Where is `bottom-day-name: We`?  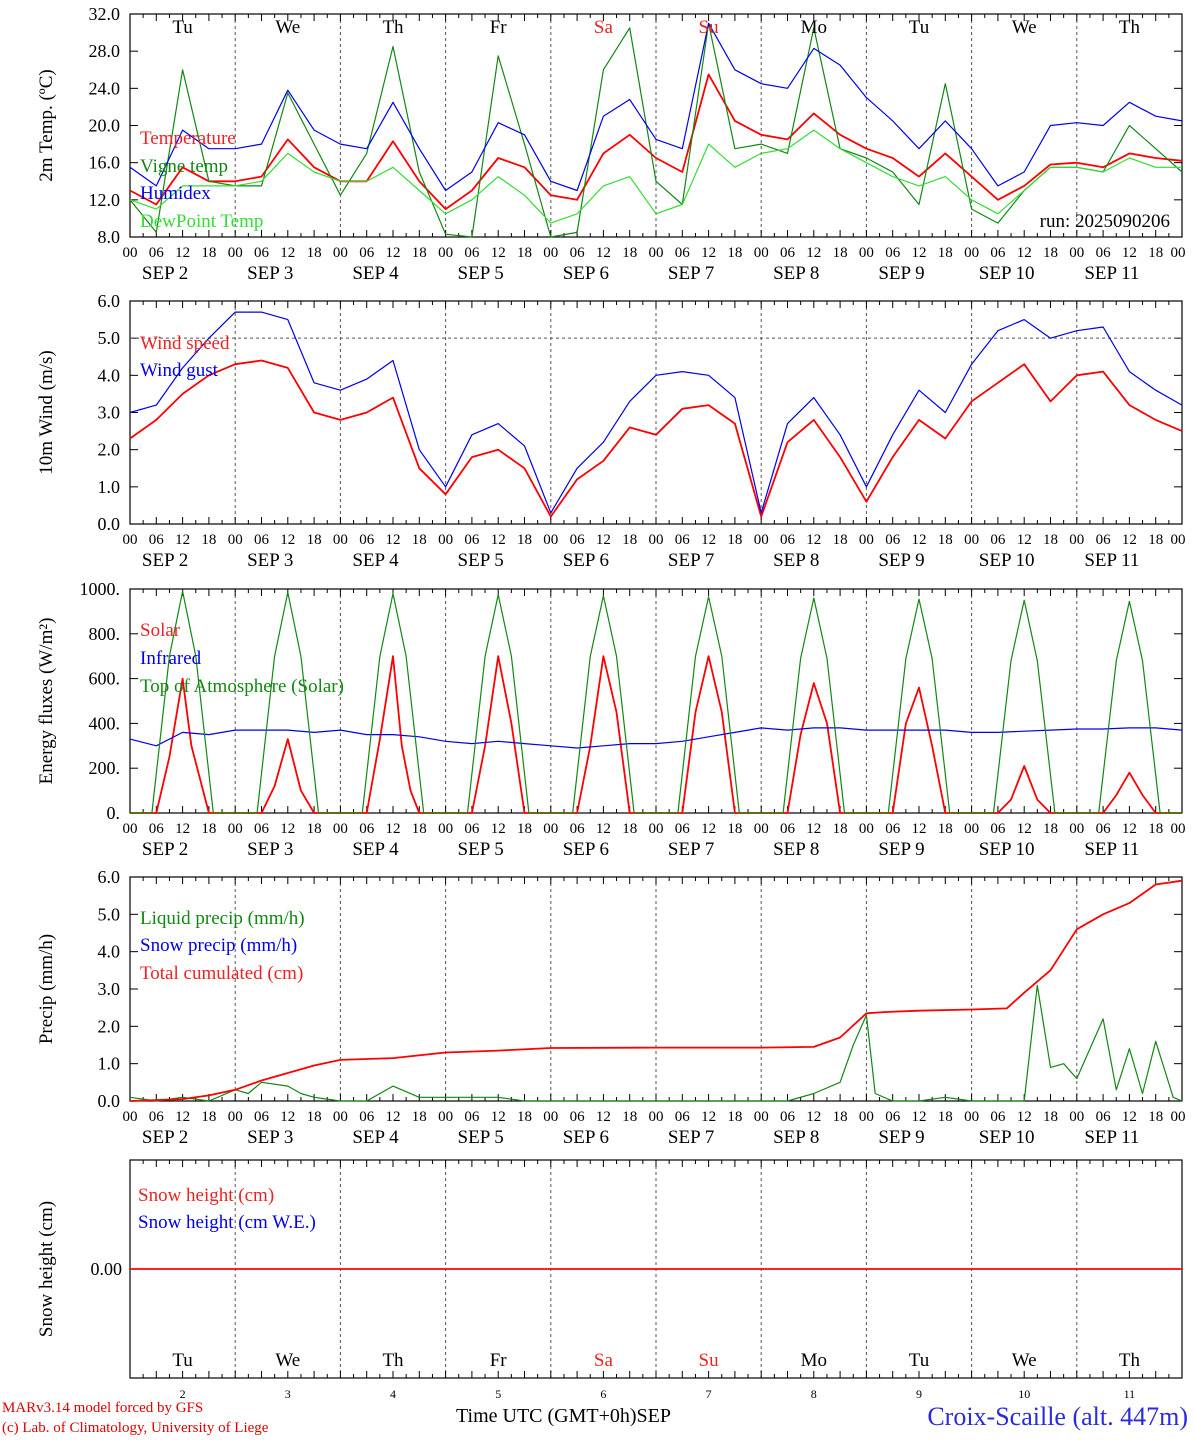
bottom-day-name: We is located at coordinates (287, 1360).